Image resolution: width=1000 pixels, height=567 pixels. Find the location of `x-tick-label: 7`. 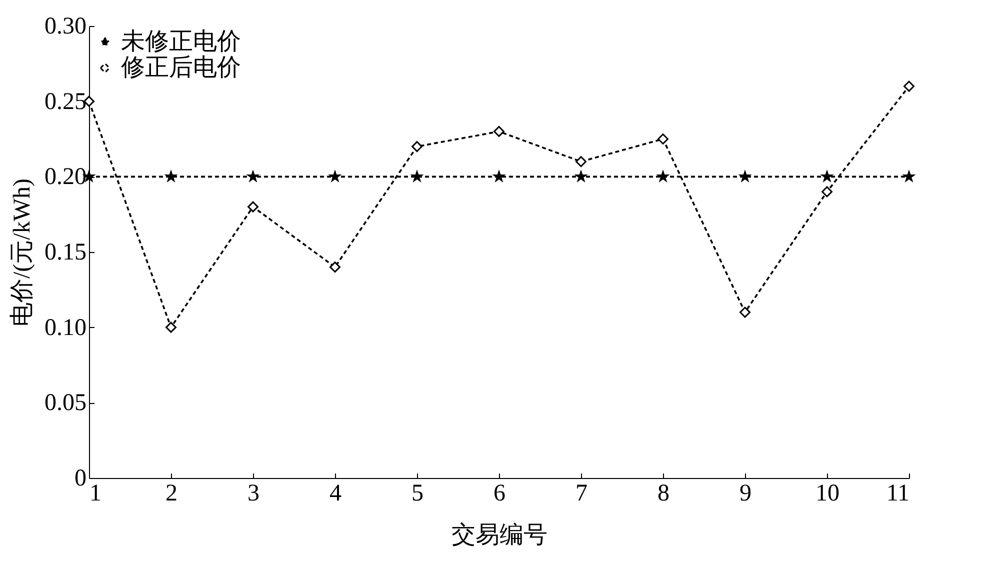

x-tick-label: 7 is located at coordinates (582, 493).